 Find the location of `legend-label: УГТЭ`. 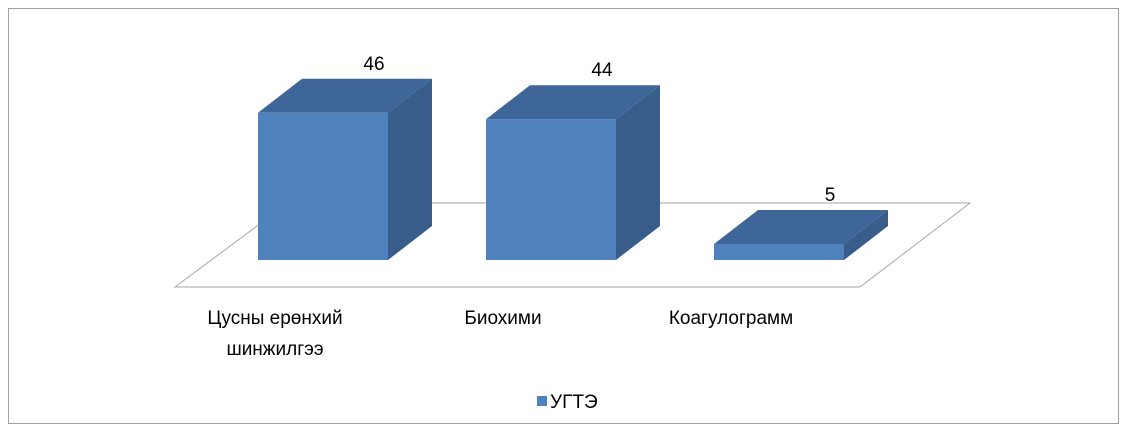

legend-label: УГТЭ is located at coordinates (574, 402).